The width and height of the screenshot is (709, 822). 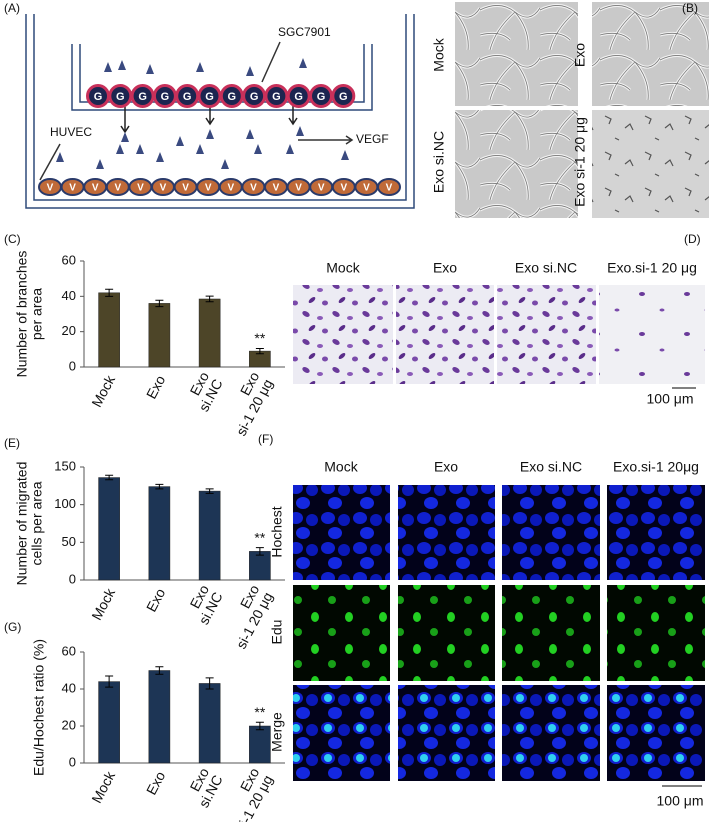 I want to click on tumor-cell, so click(x=343, y=96).